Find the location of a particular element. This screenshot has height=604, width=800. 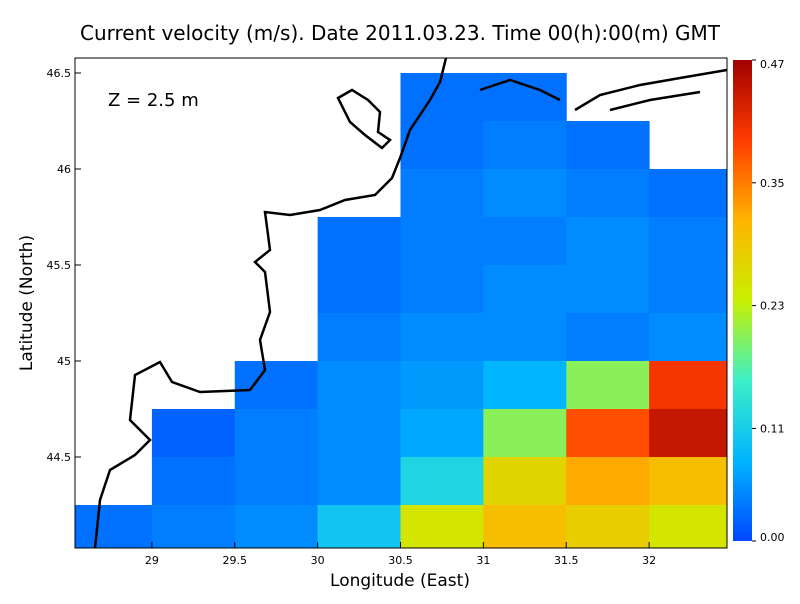

colorbar-tick-label: 0.35 is located at coordinates (772, 183).